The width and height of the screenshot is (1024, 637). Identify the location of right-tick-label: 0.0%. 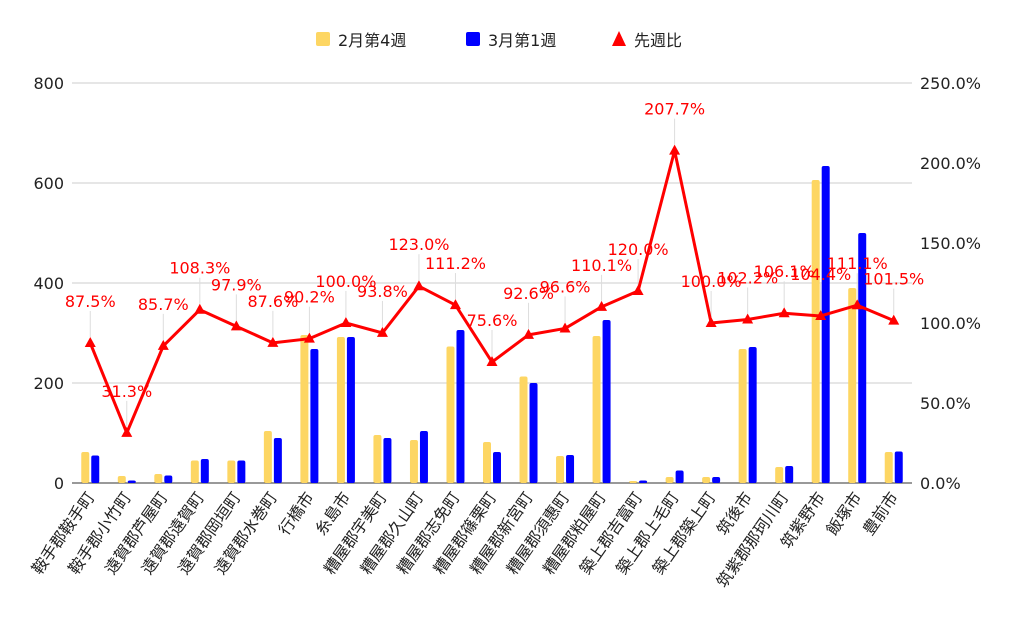
(940, 483).